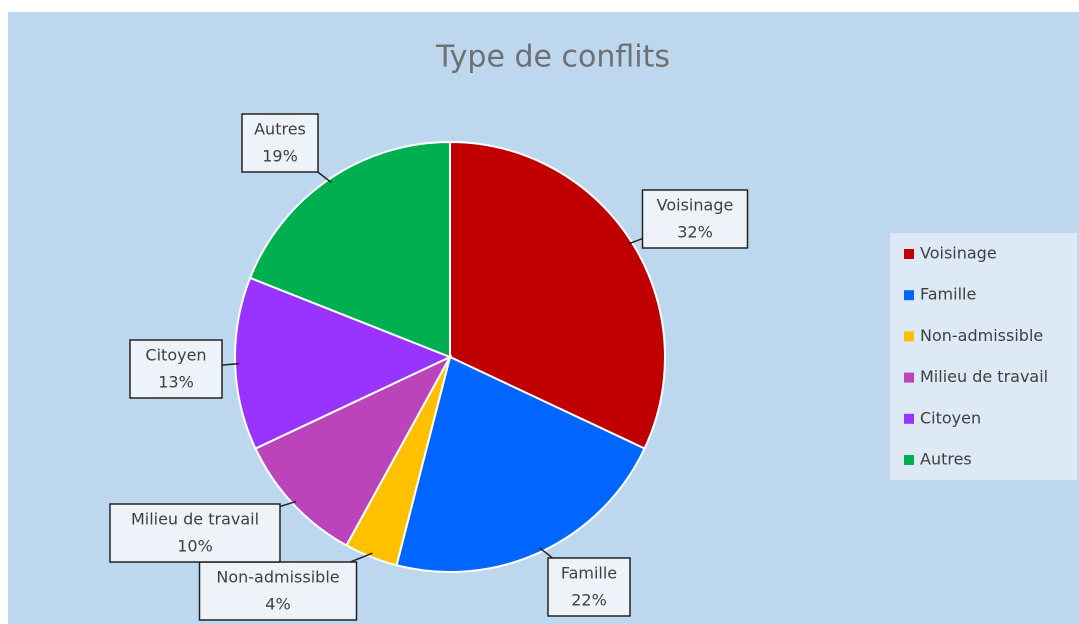 This screenshot has width=1079, height=624. I want to click on data-label-value: 19%, so click(280, 156).